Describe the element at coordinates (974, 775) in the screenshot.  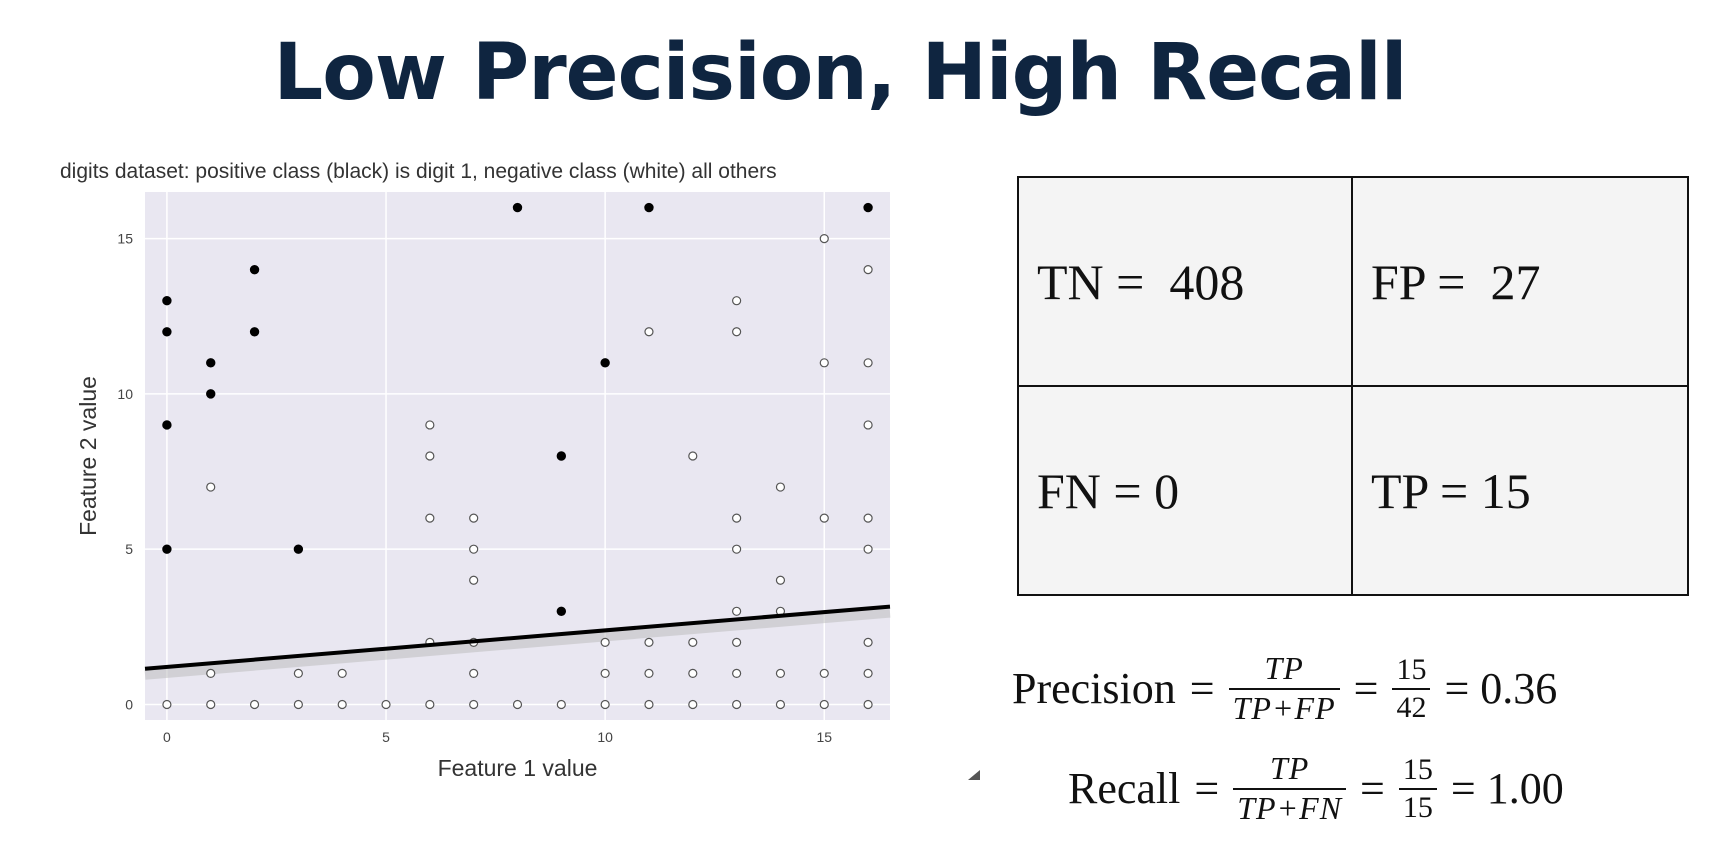
I see `resize-corner-icon` at that location.